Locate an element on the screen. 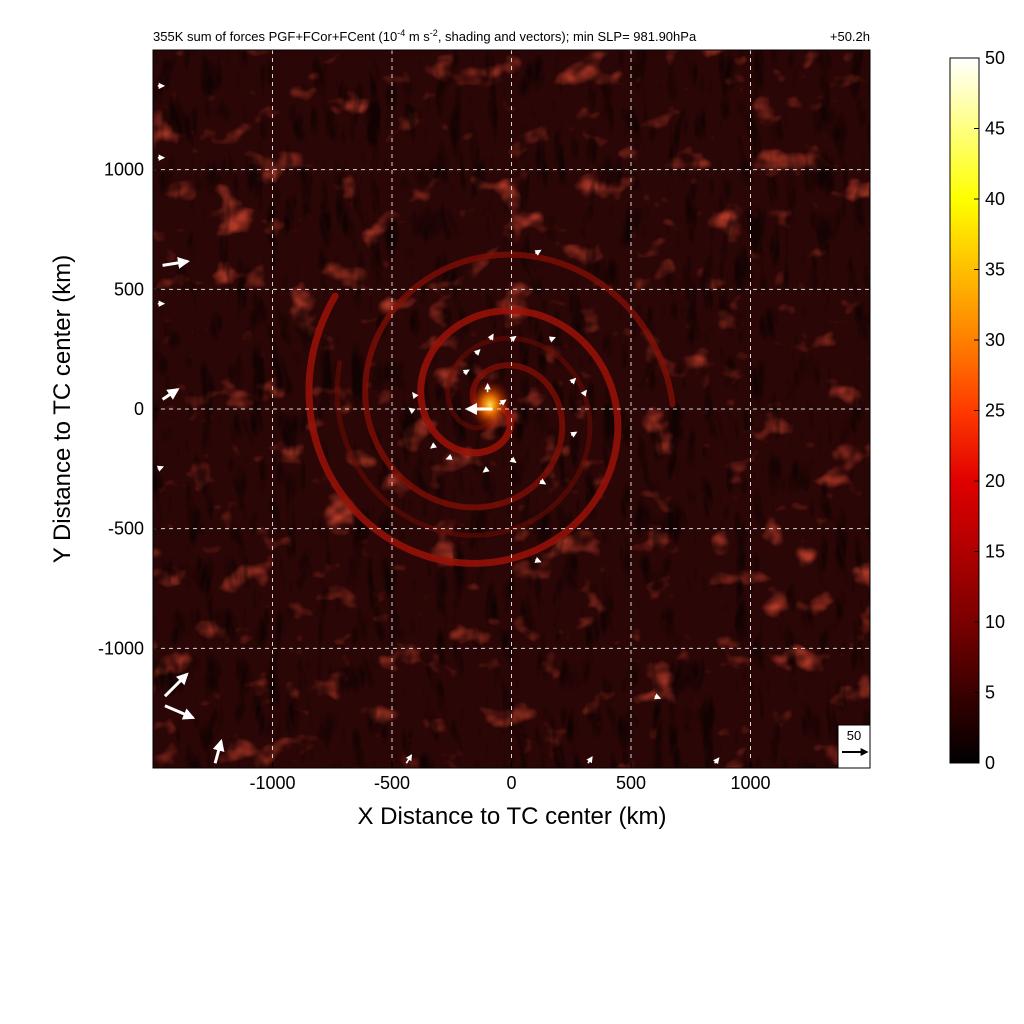 This screenshot has height=1024, width=1024. colorbar-tick-label: 10 is located at coordinates (995, 622).